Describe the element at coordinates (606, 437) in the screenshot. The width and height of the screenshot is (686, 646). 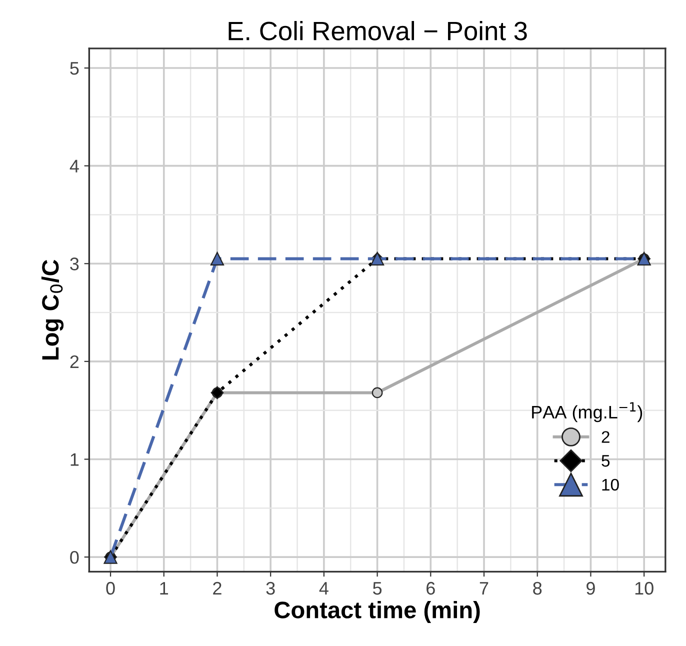
I see `legend-label: 2` at that location.